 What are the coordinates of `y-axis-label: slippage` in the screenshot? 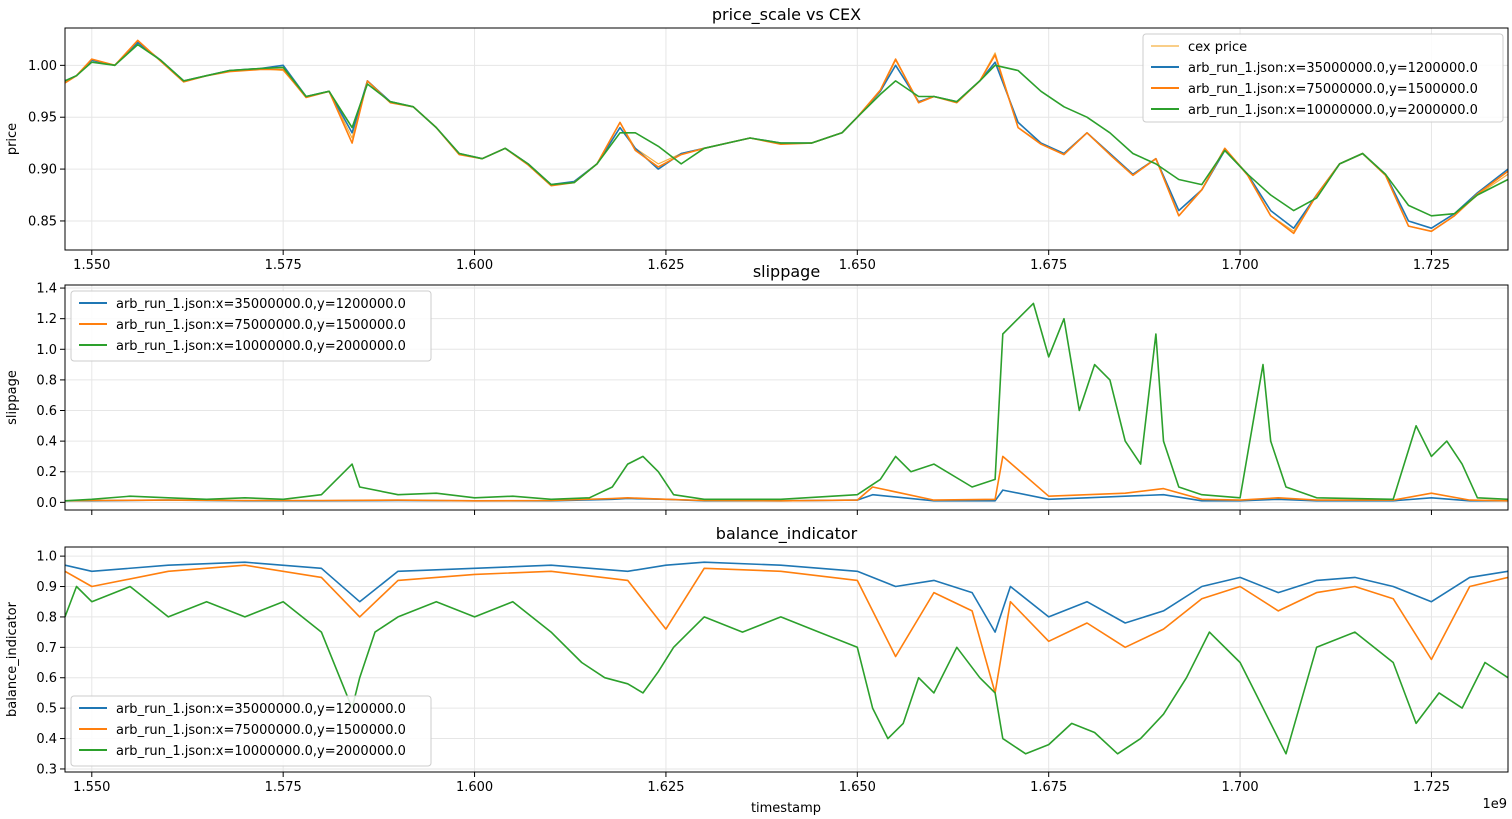 It's located at (12, 397).